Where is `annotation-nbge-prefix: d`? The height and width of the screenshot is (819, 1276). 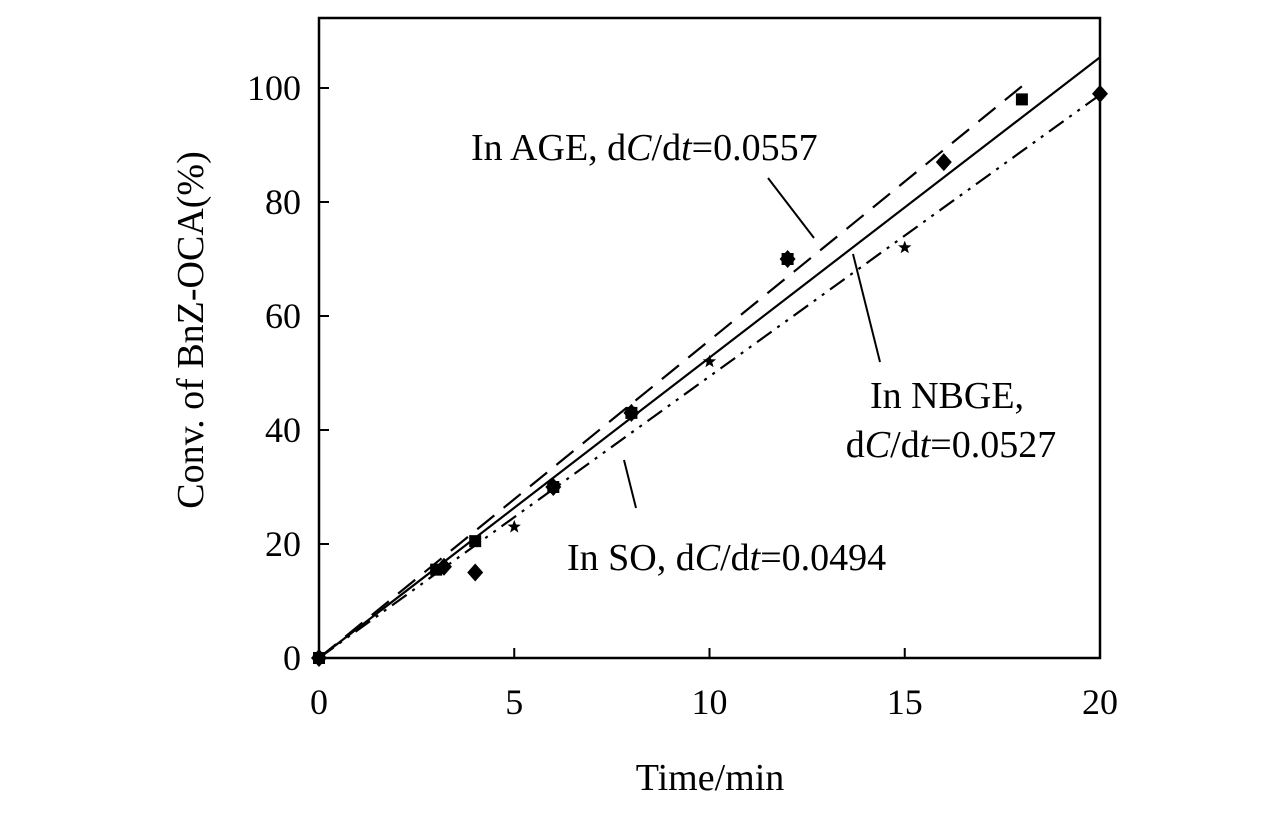 annotation-nbge-prefix: d is located at coordinates (855, 445).